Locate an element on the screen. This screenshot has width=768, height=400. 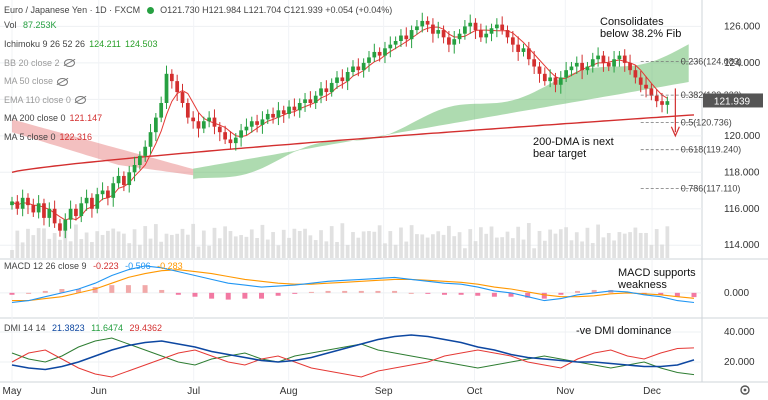
ichimoku-cloud-bearish is located at coordinates (103, 147).